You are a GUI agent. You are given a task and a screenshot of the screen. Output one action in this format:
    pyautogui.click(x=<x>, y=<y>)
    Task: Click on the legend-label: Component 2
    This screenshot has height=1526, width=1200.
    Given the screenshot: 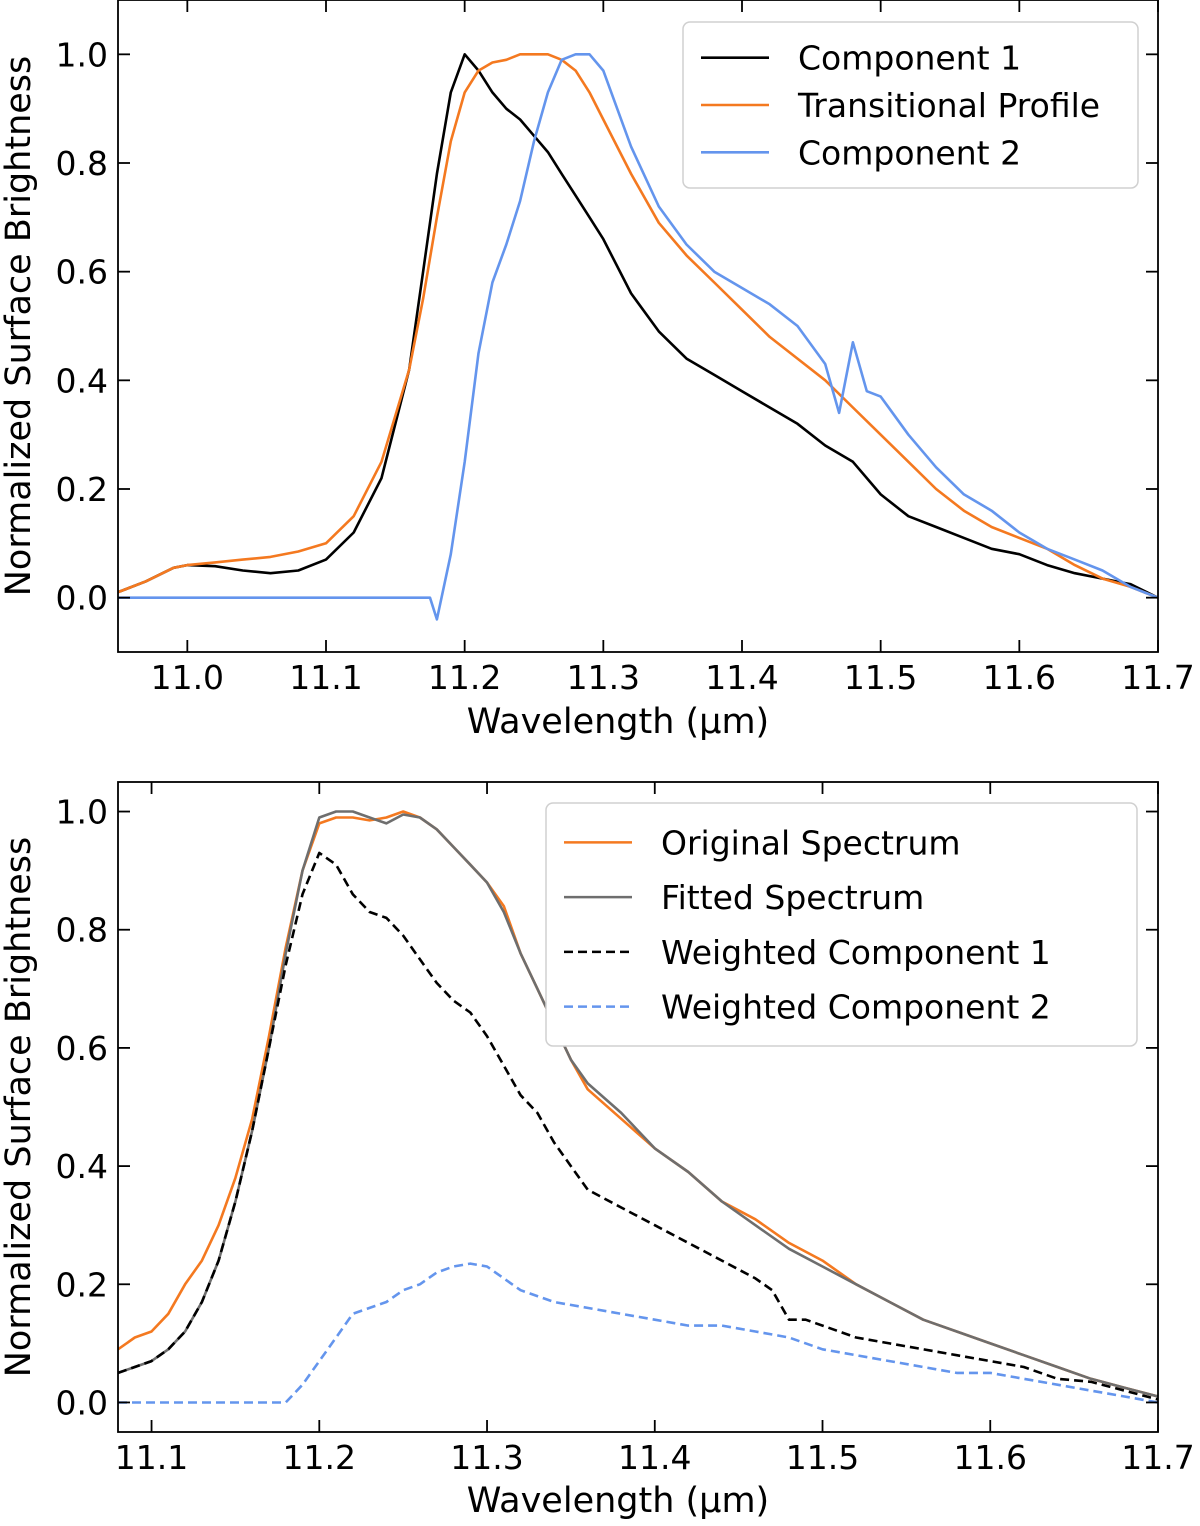 What is the action you would take?
    pyautogui.click(x=909, y=152)
    